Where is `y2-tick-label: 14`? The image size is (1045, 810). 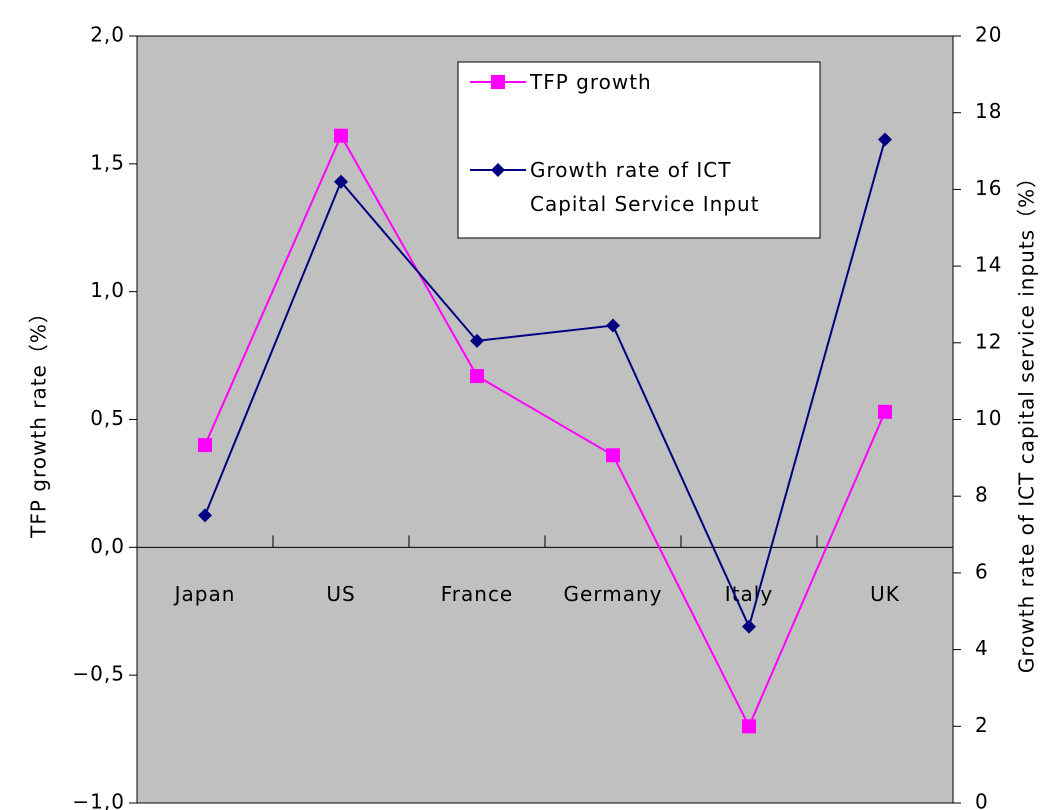
y2-tick-label: 14 is located at coordinates (988, 265).